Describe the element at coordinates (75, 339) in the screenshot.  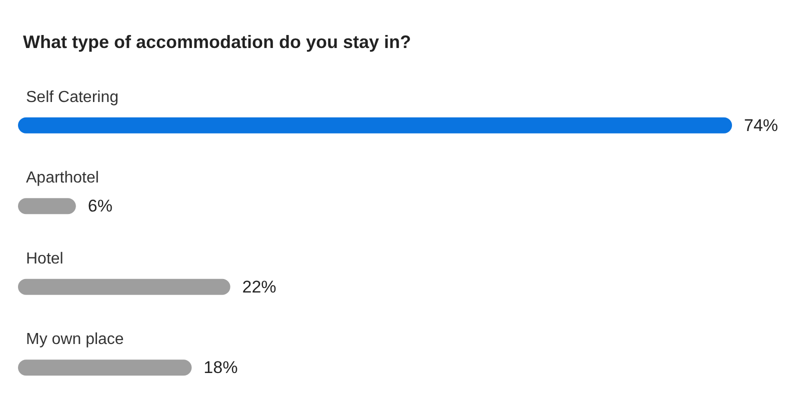
I see `y-tick-label: My own place` at that location.